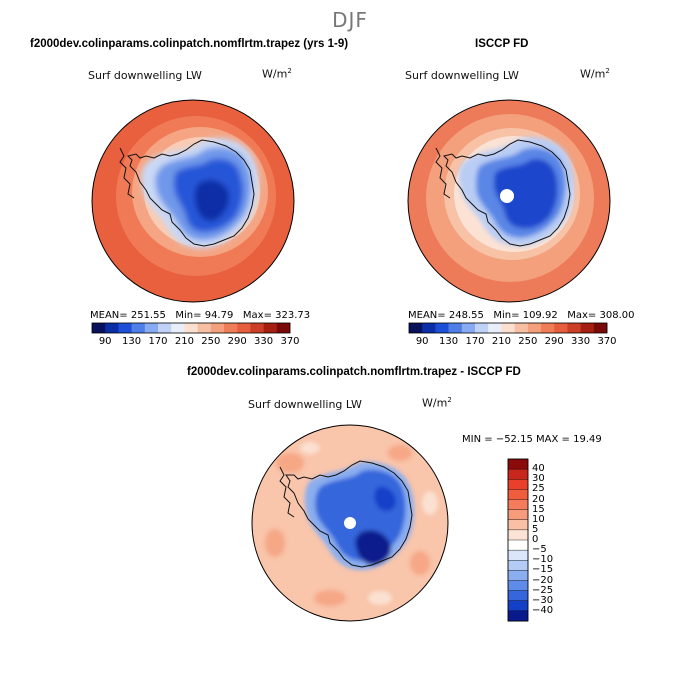  What do you see at coordinates (543, 590) in the screenshot?
I see `panel3-colorbar-level: −25` at bounding box center [543, 590].